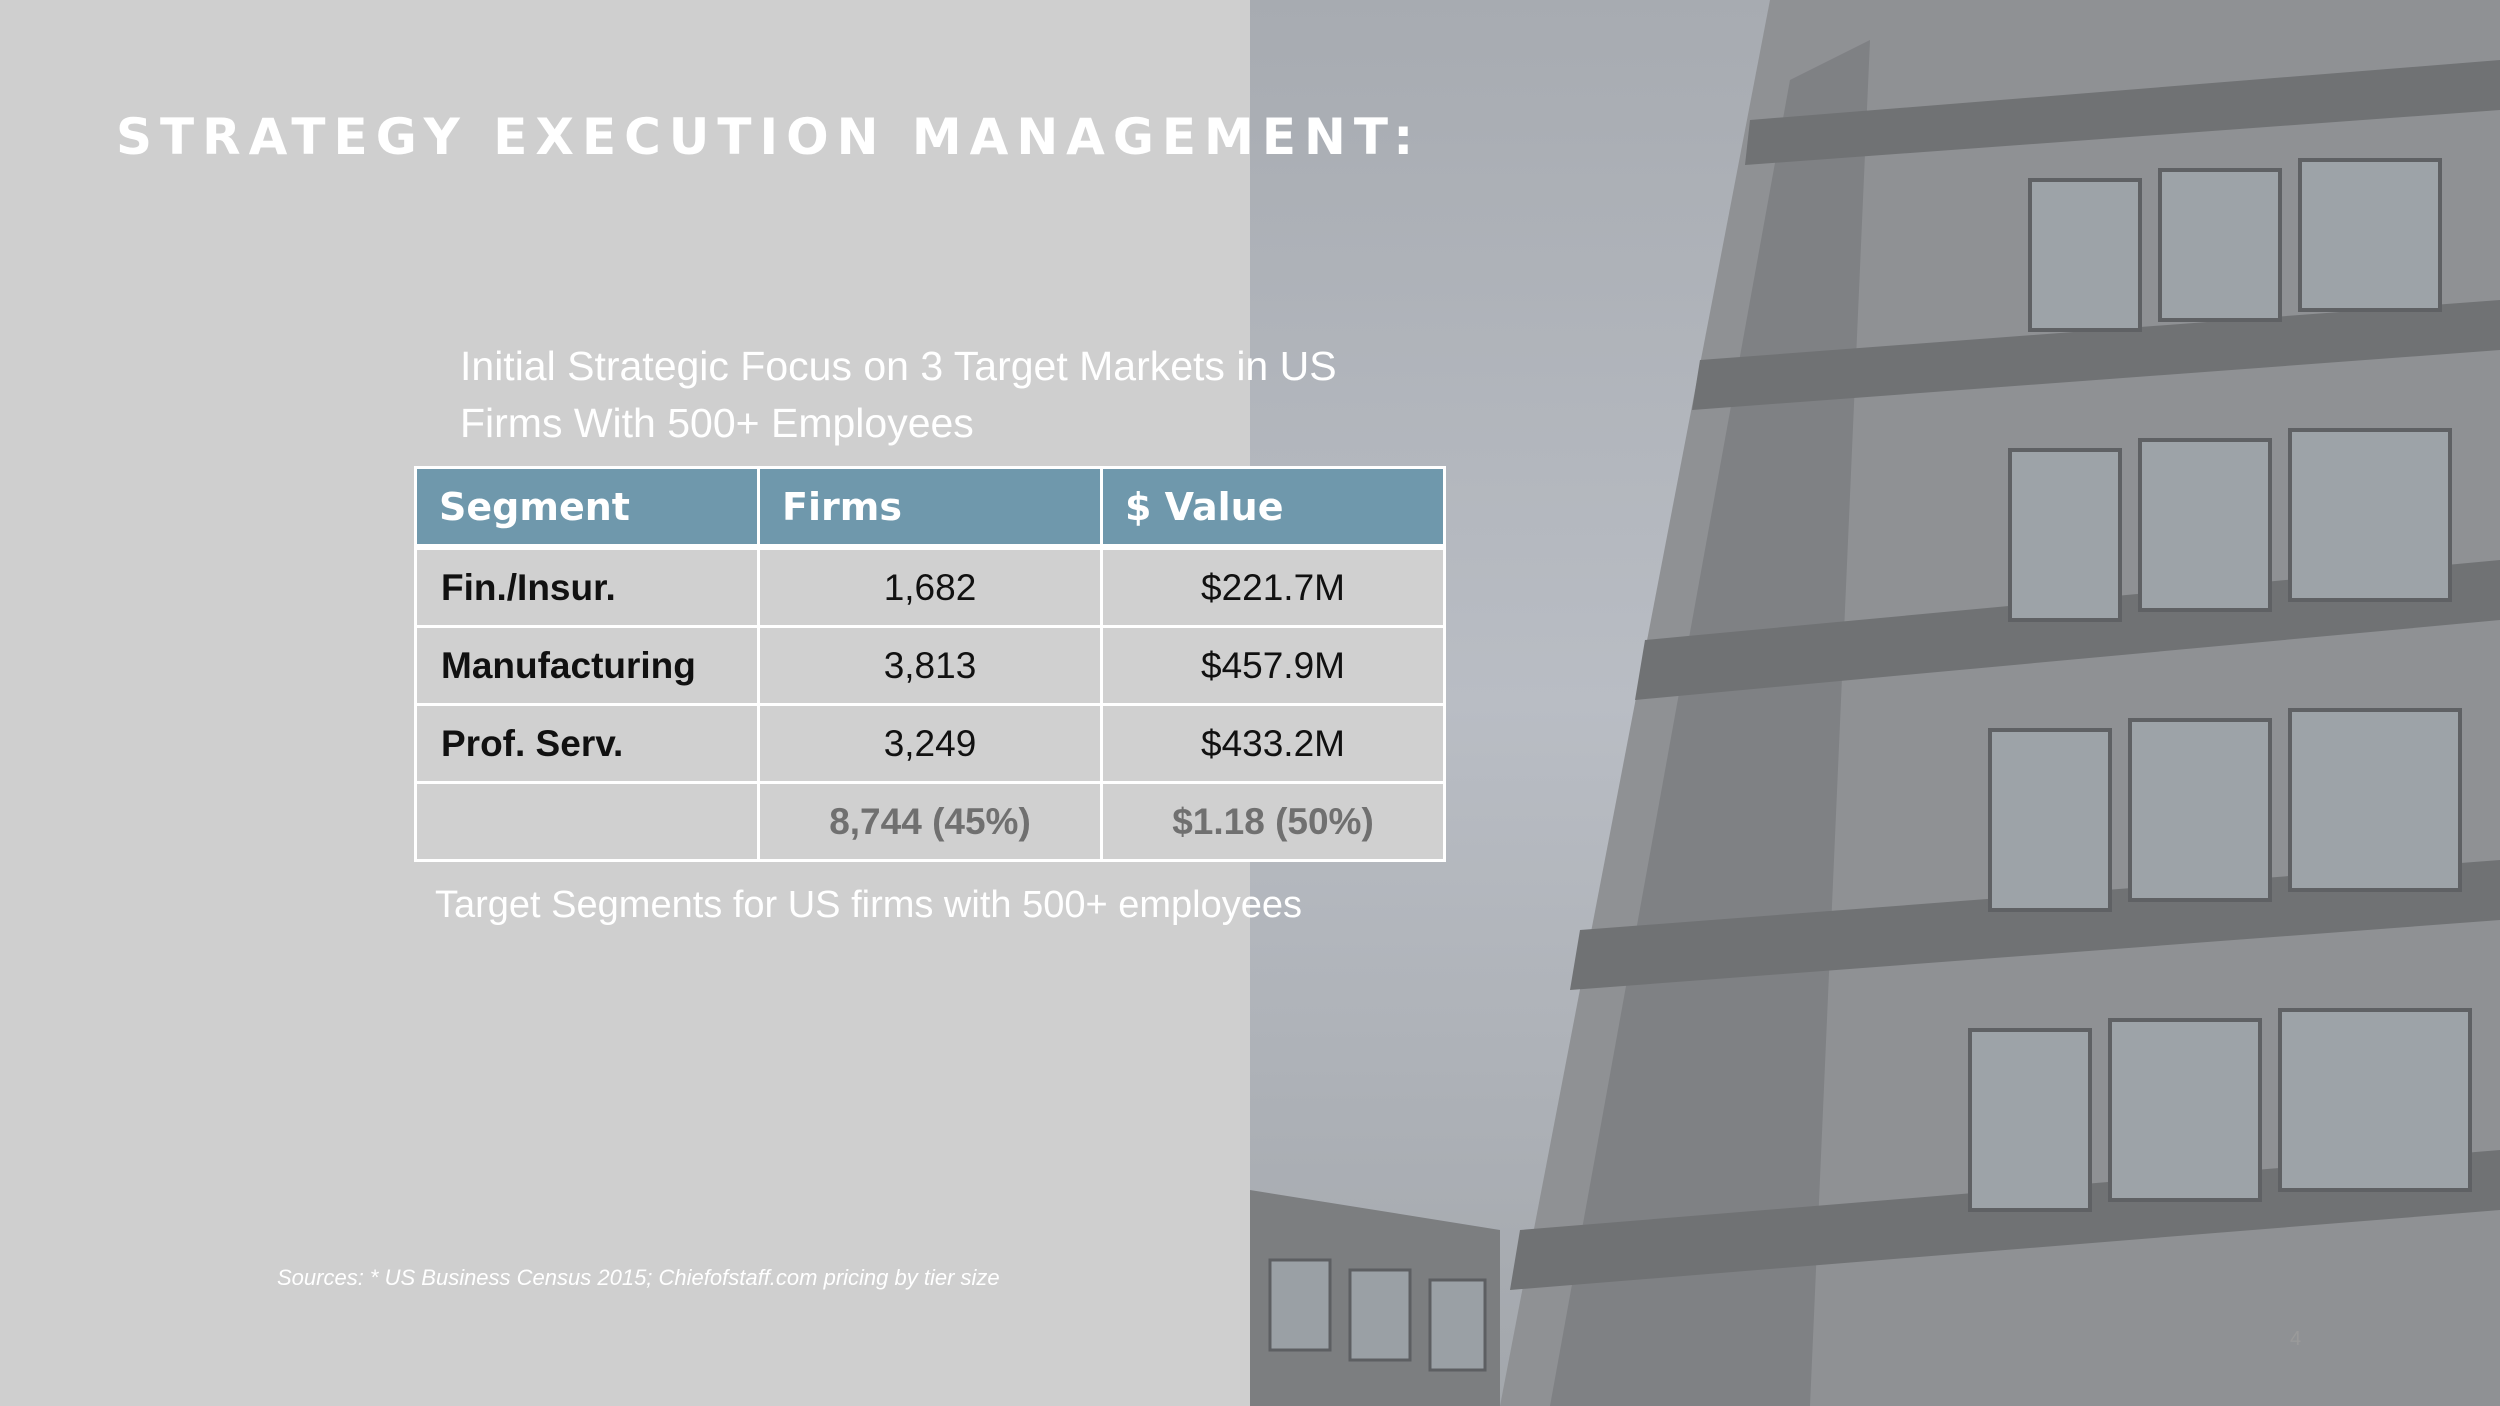  Describe the element at coordinates (769, 137) in the screenshot. I see `slide-title: STRATEGY EXECUTION MANAGEMENT:` at that location.